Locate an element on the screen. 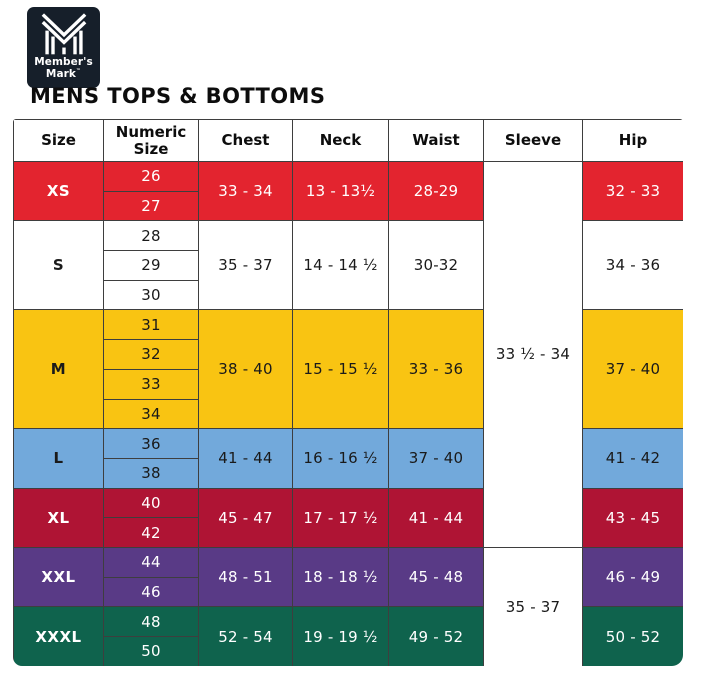 This screenshot has width=701, height=683. m-size-label: M is located at coordinates (58, 369).